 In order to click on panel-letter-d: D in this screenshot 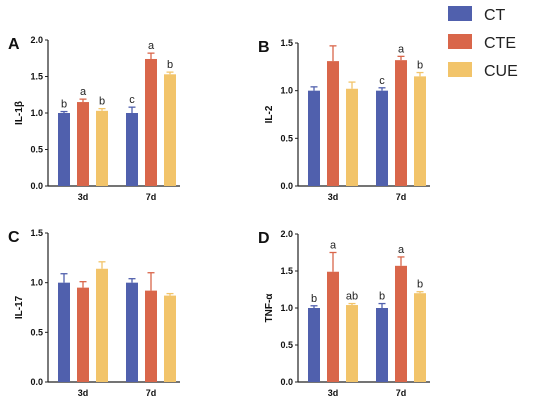, I will do `click(264, 238)`.